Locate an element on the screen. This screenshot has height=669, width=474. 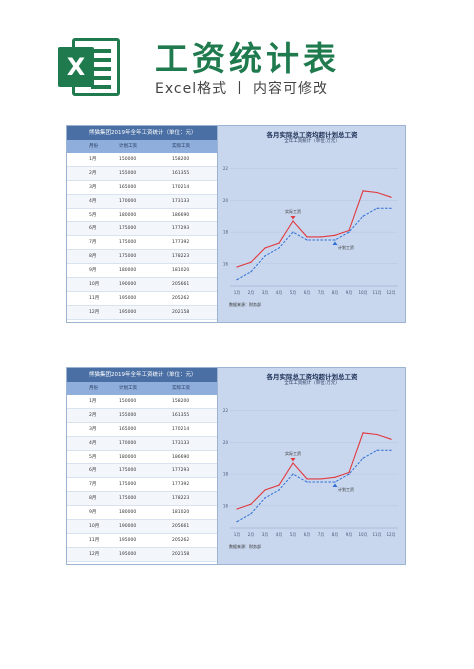
table-cell: 158200 is located at coordinates (181, 159).